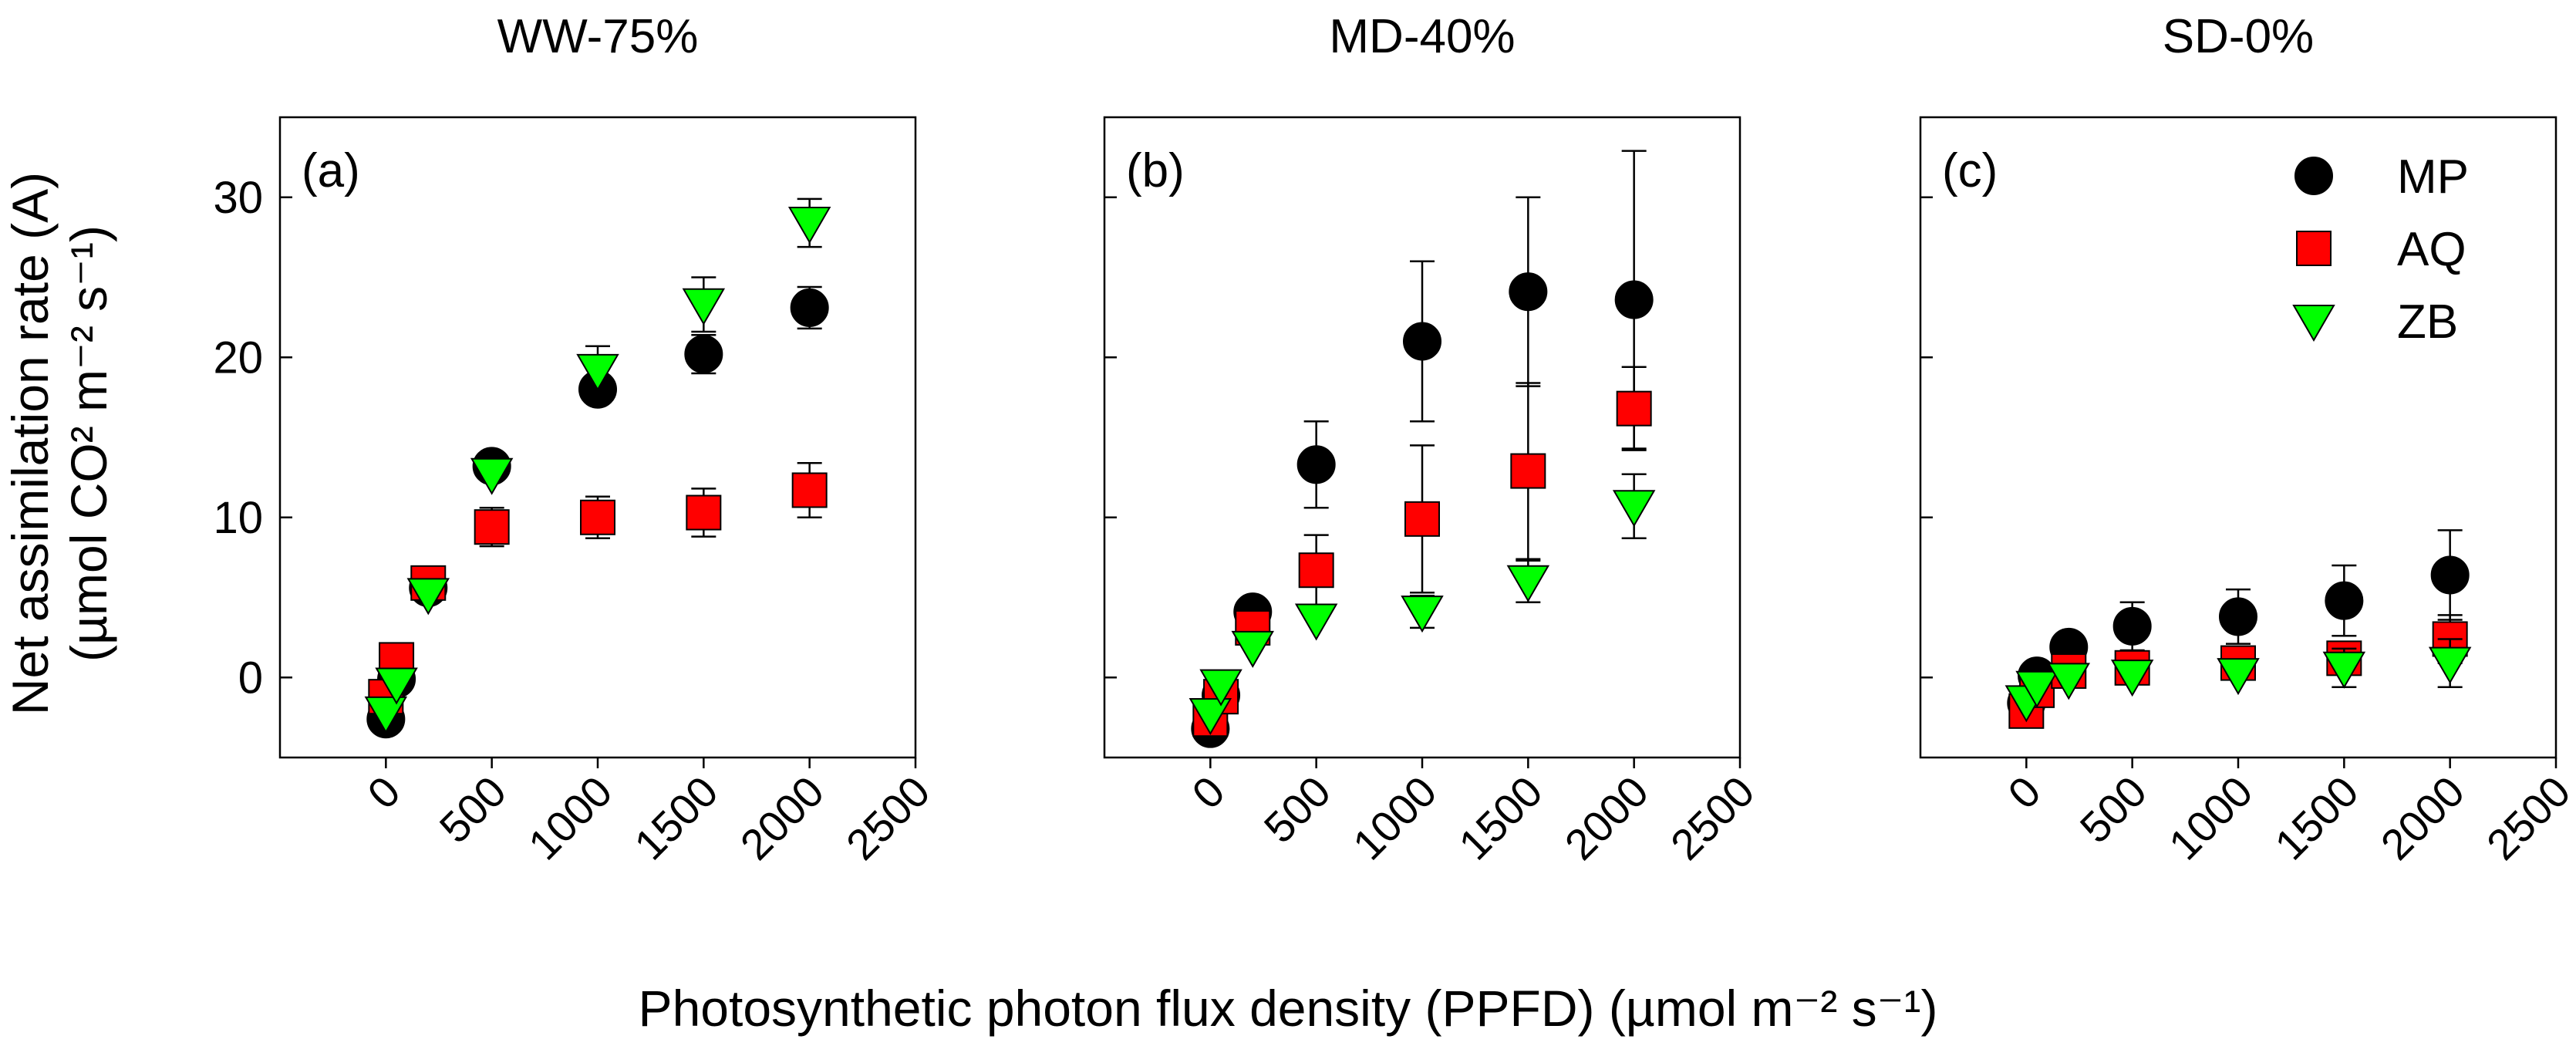 Image resolution: width=2576 pixels, height=1046 pixels. What do you see at coordinates (250, 678) in the screenshot?
I see `y-tick-label: 0` at bounding box center [250, 678].